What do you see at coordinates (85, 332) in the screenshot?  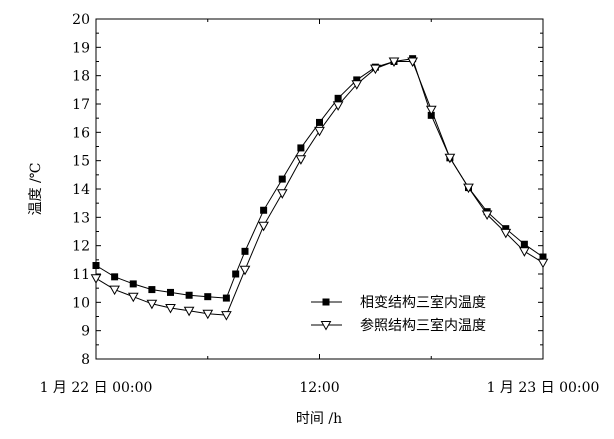 I see `y-tick-label: 9` at bounding box center [85, 332].